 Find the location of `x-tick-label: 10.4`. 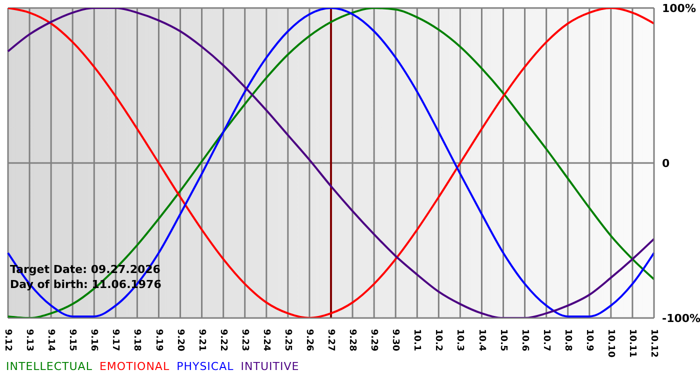

x-tick-label: 10.4 is located at coordinates (481, 340).